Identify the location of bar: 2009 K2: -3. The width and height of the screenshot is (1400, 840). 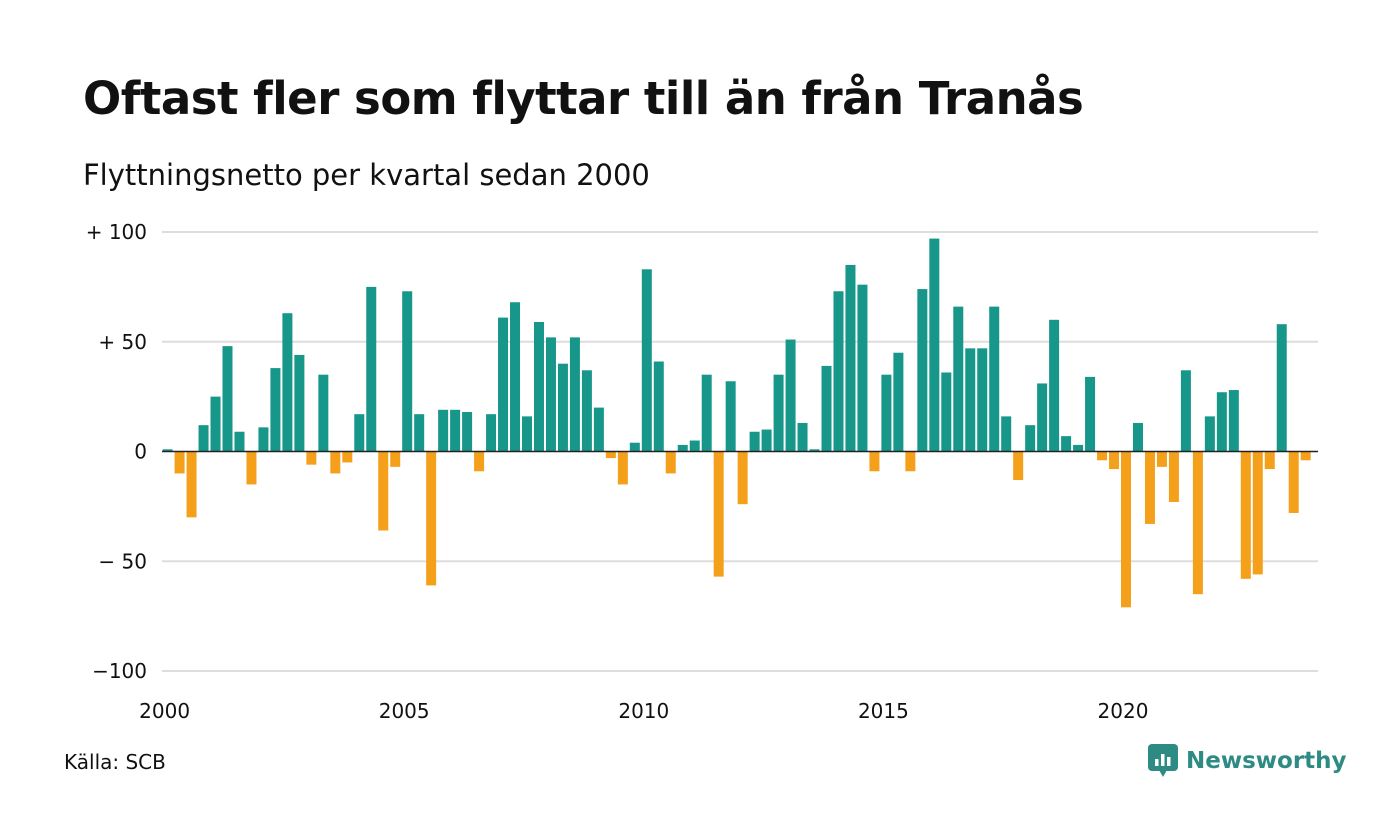
(610, 455).